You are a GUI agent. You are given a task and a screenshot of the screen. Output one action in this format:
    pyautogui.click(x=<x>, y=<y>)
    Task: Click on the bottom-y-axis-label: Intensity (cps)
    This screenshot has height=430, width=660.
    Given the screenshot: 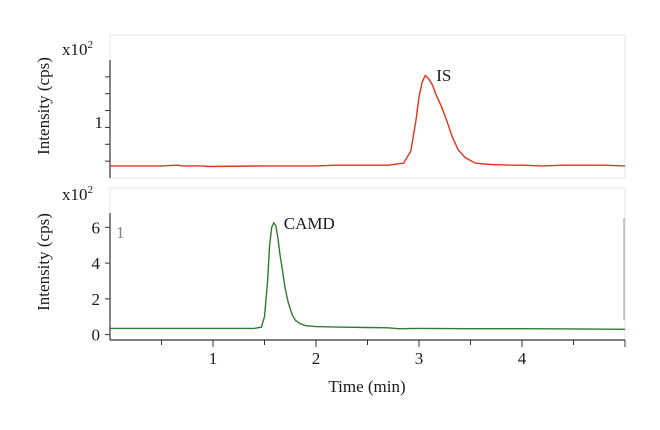 What is the action you would take?
    pyautogui.click(x=43, y=262)
    